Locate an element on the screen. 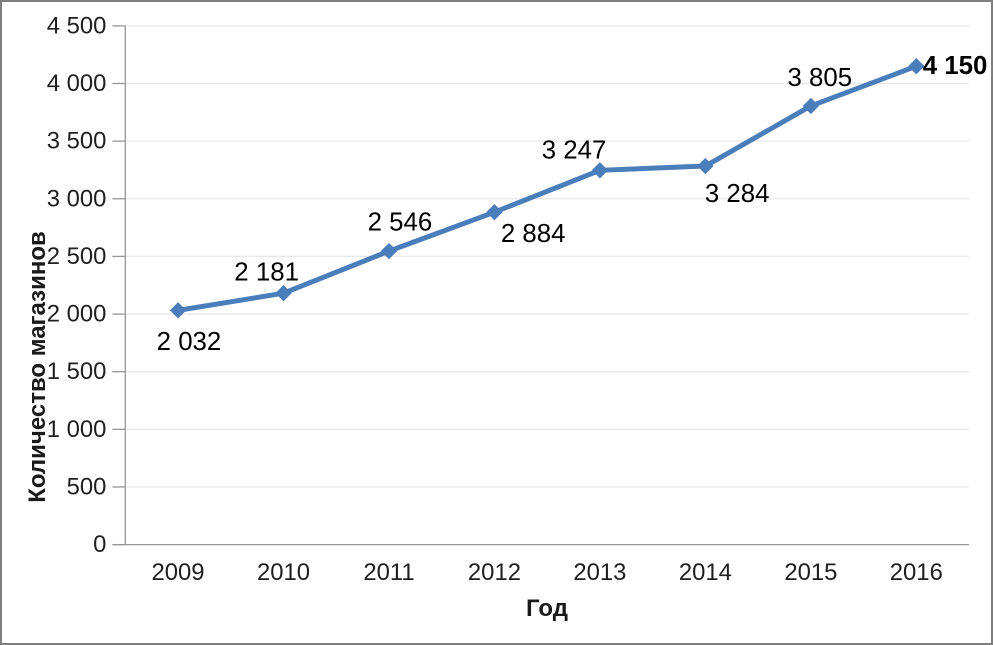 This screenshot has height=645, width=993. y-tick-label: 1 000 is located at coordinates (77, 429).